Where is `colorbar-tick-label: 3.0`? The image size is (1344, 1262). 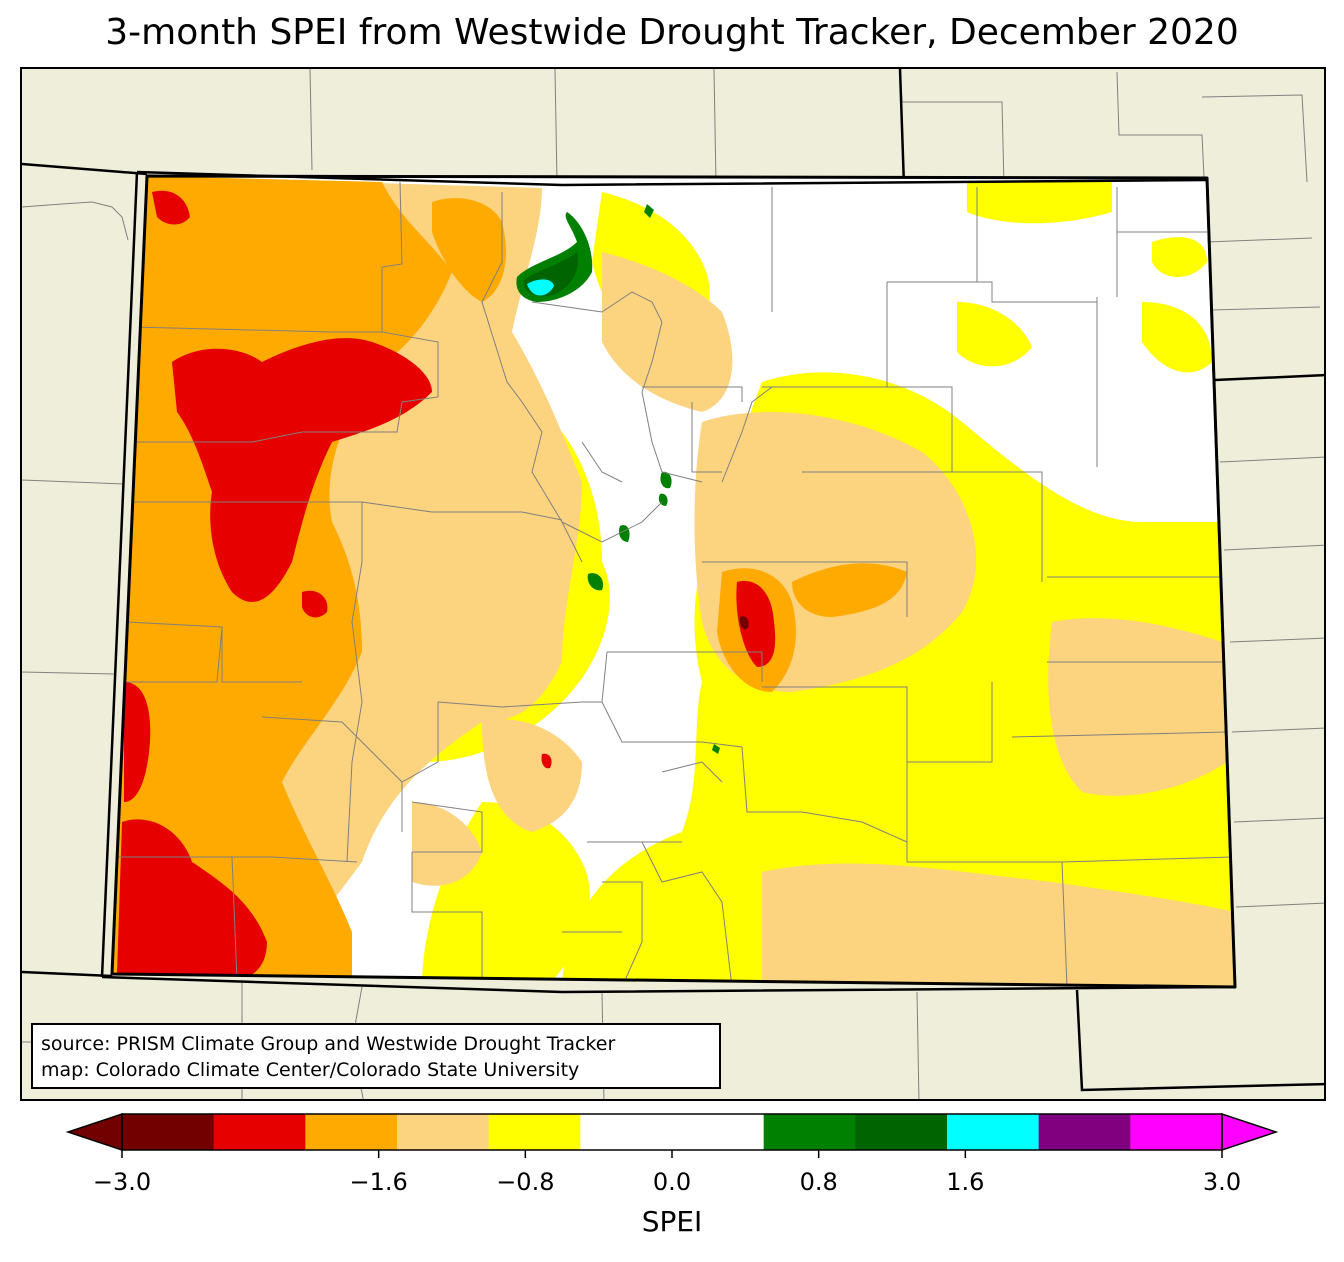
colorbar-tick-label: 3.0 is located at coordinates (1222, 1182).